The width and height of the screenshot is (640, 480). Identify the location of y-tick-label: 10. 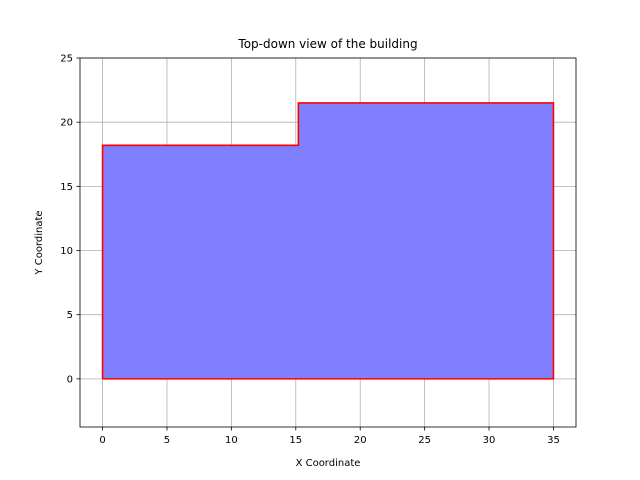
(66, 251).